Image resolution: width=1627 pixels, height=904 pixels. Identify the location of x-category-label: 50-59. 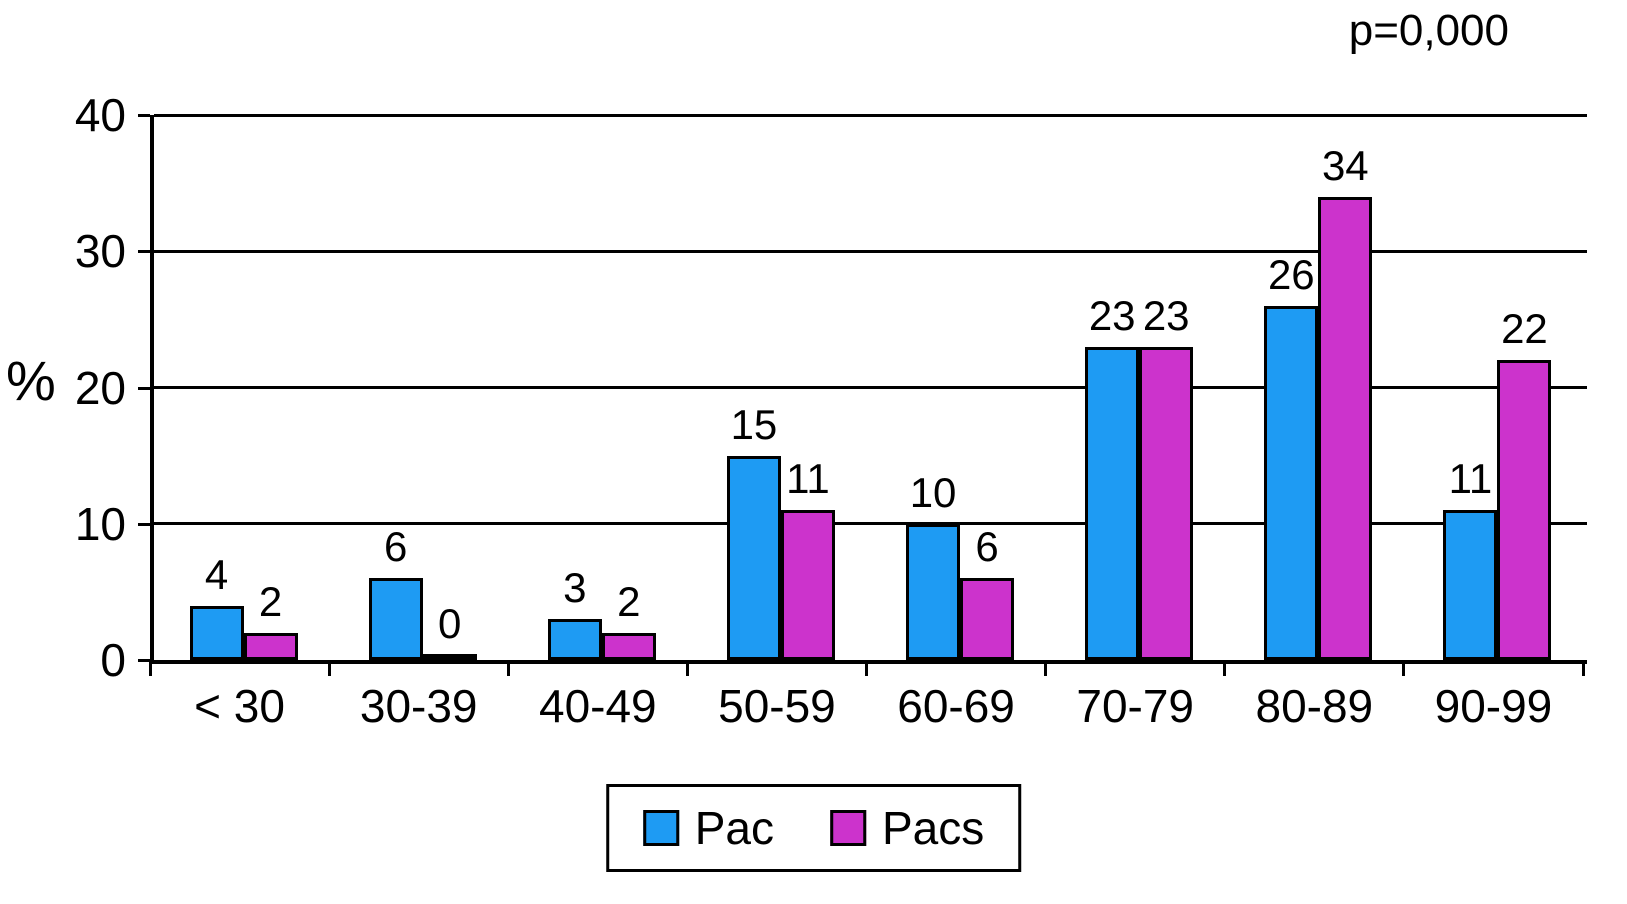
(777, 706).